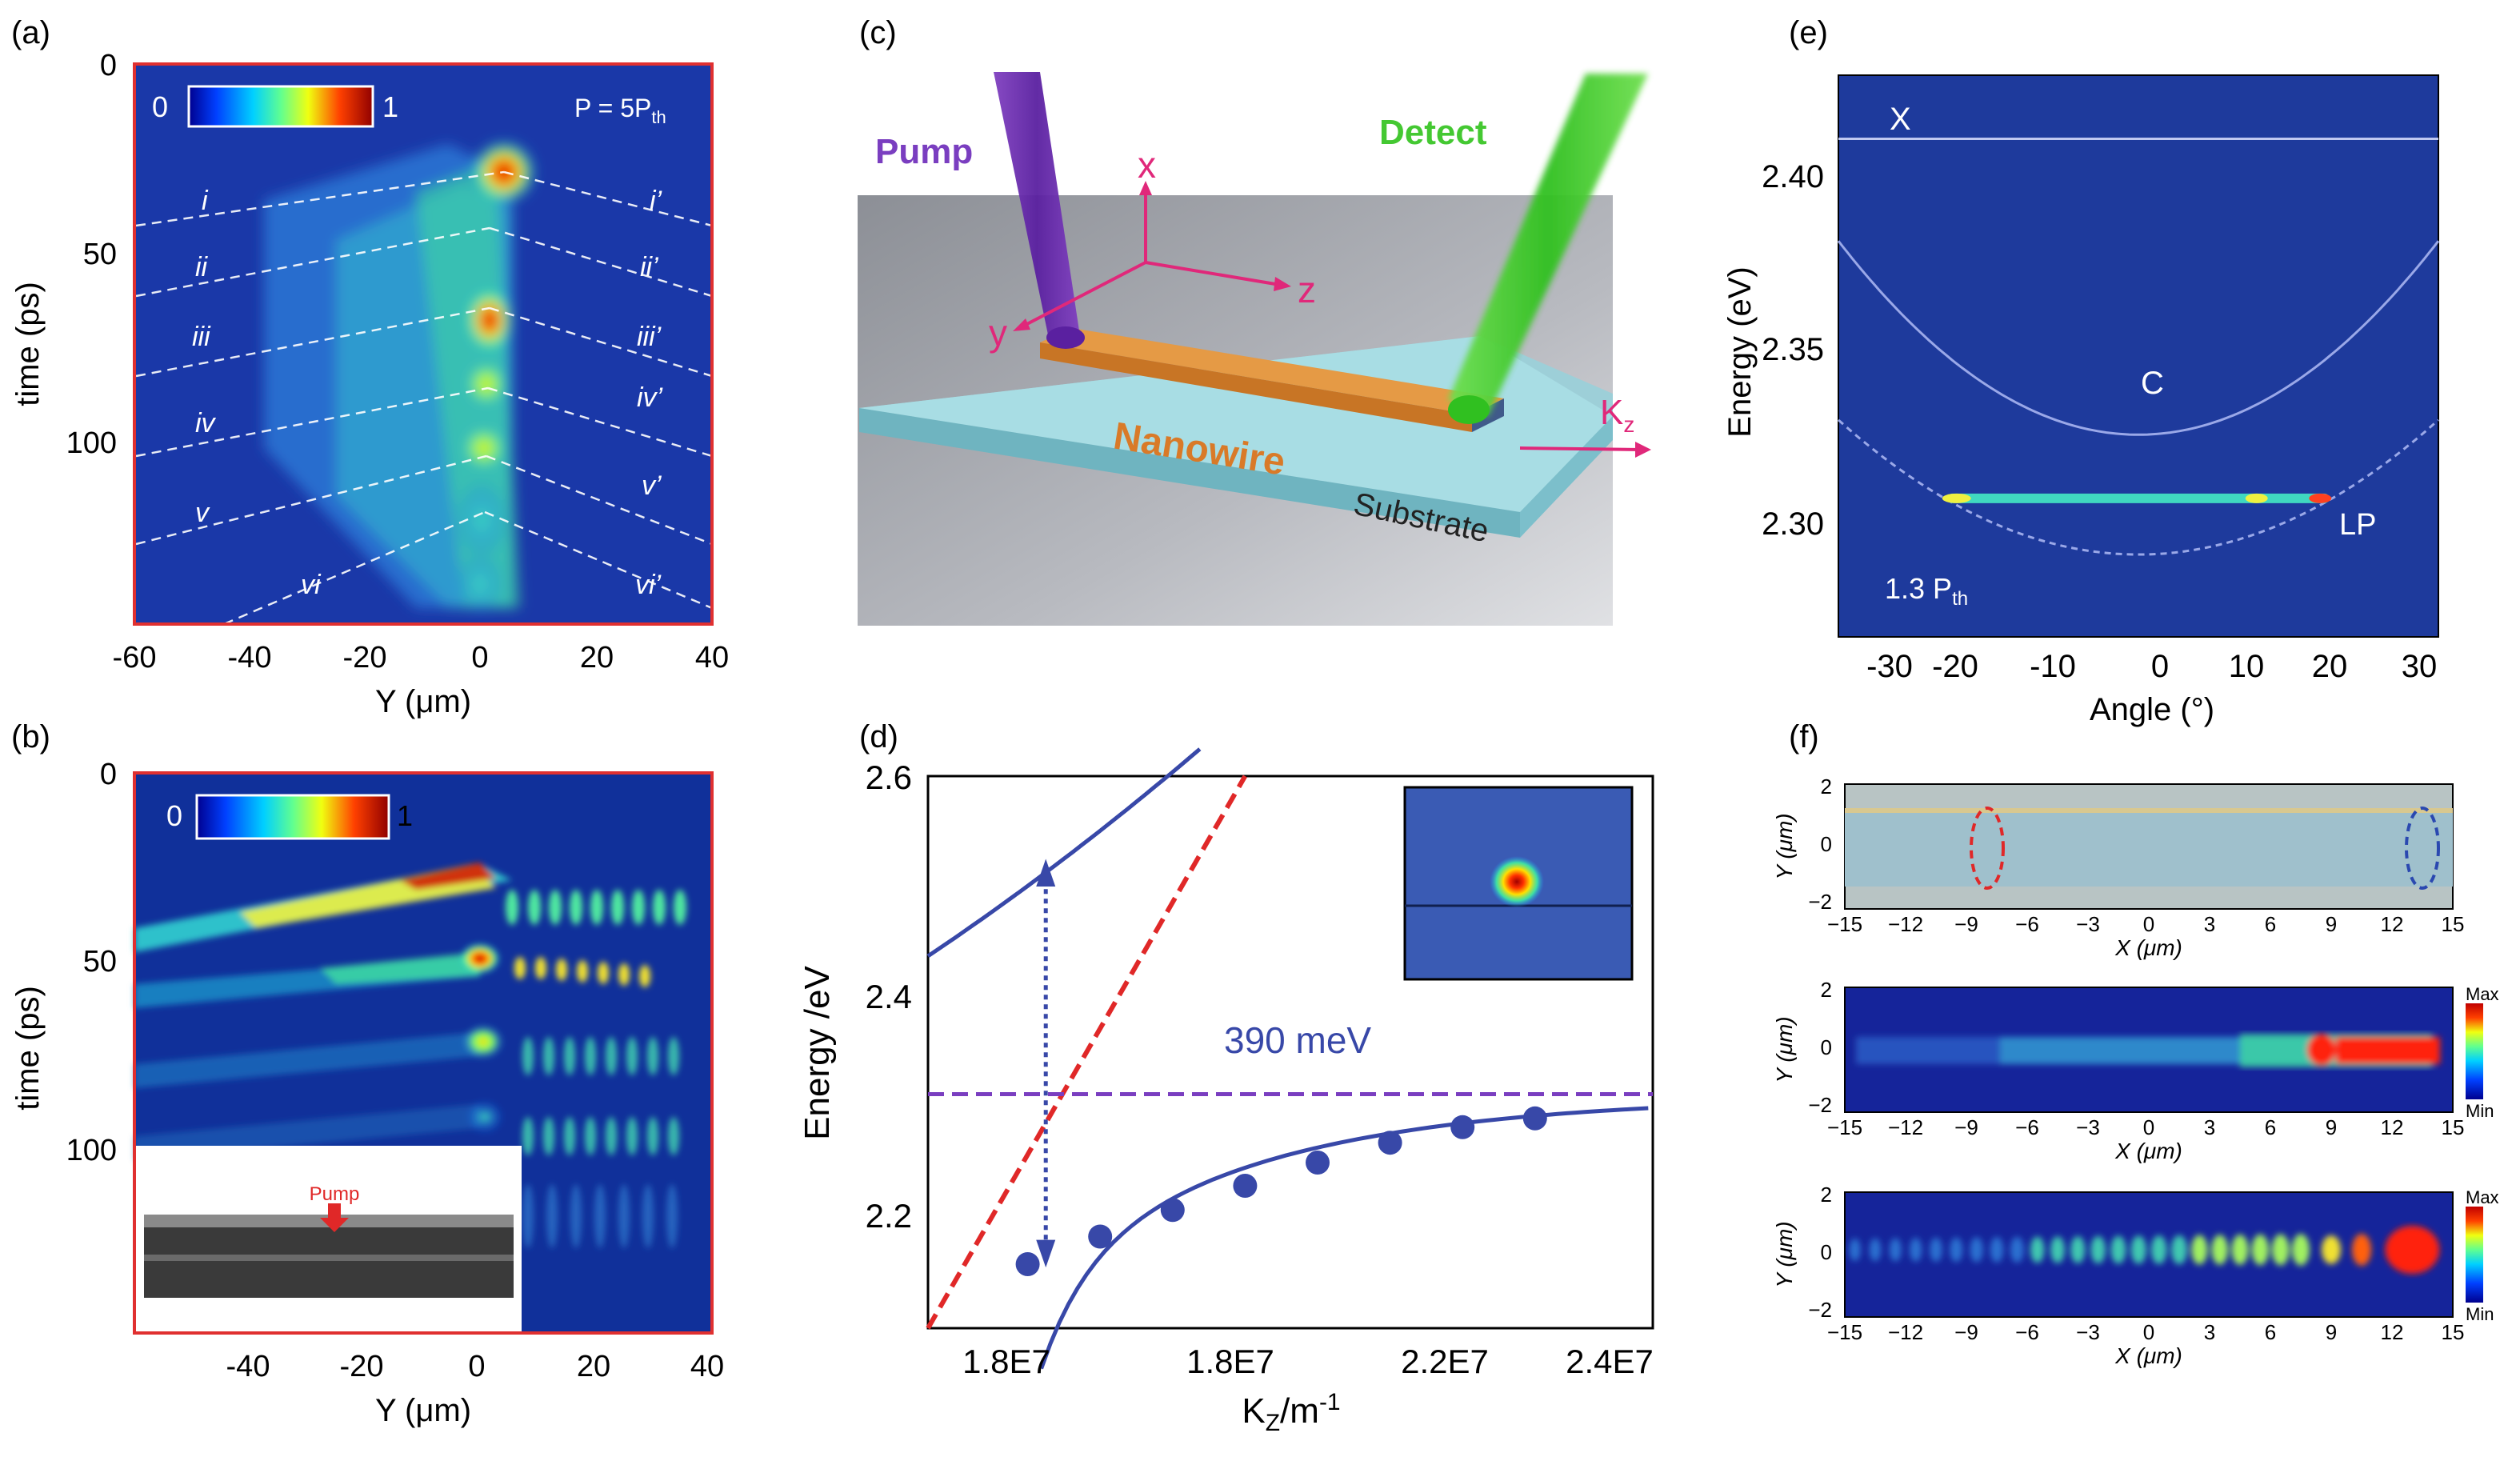 The height and width of the screenshot is (1461, 2520). Describe the element at coordinates (250, 658) in the screenshot. I see `xtick-a: -40` at that location.